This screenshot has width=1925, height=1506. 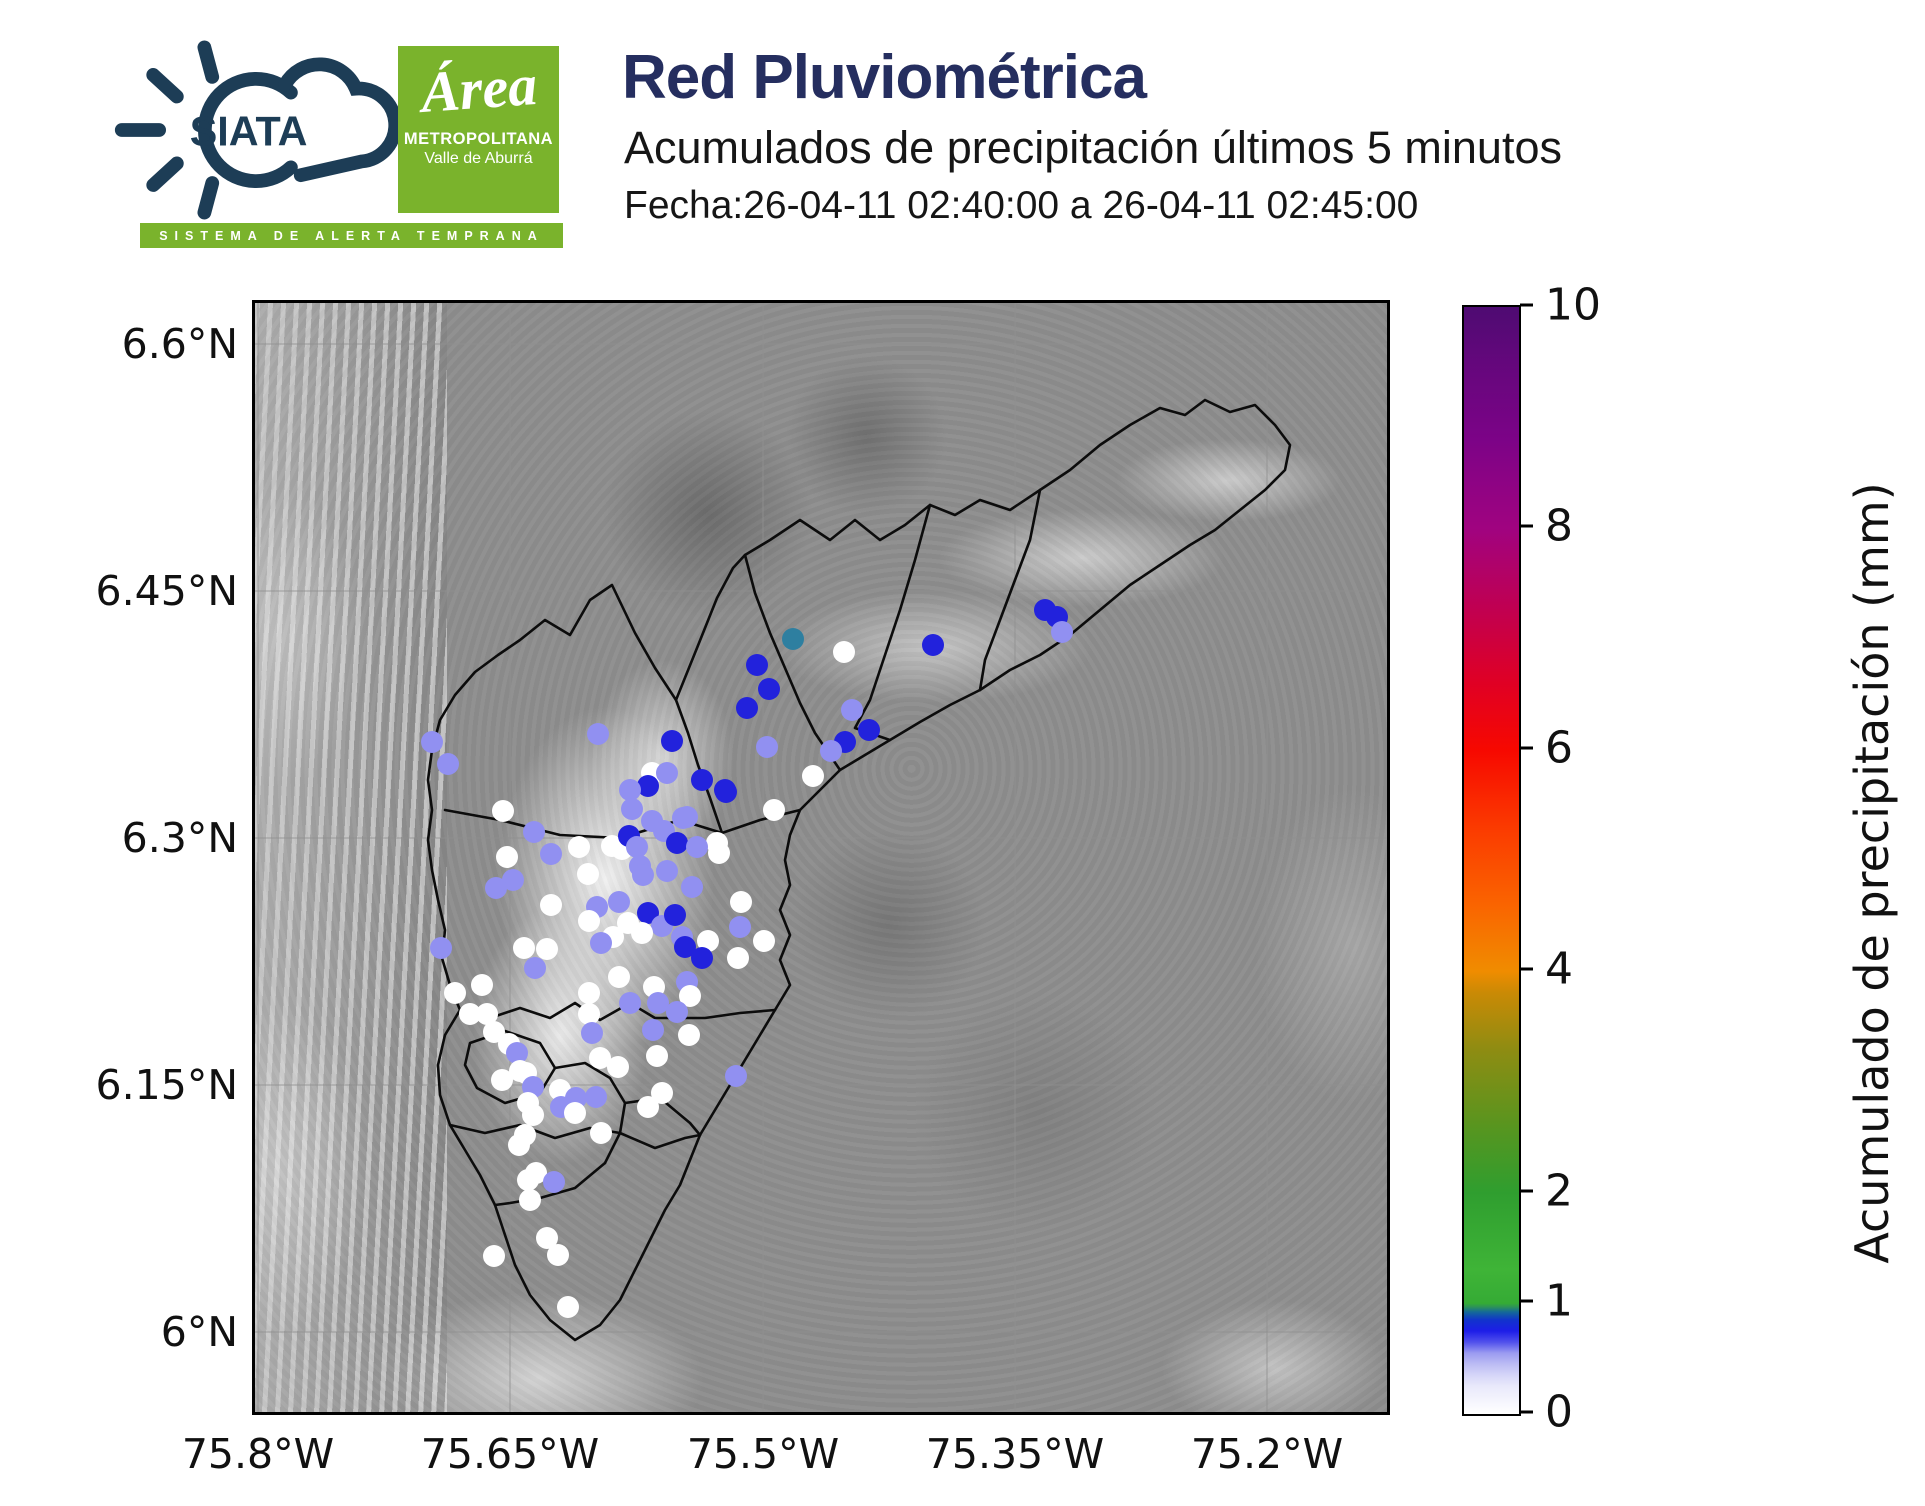 I want to click on page-title: Red Pluviométrica, so click(x=884, y=77).